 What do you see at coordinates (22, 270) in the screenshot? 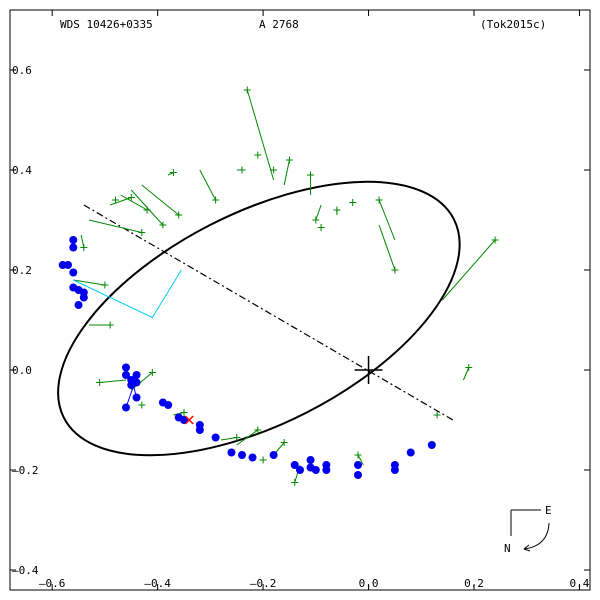
I see `y-tick-label: 0.2` at bounding box center [22, 270].